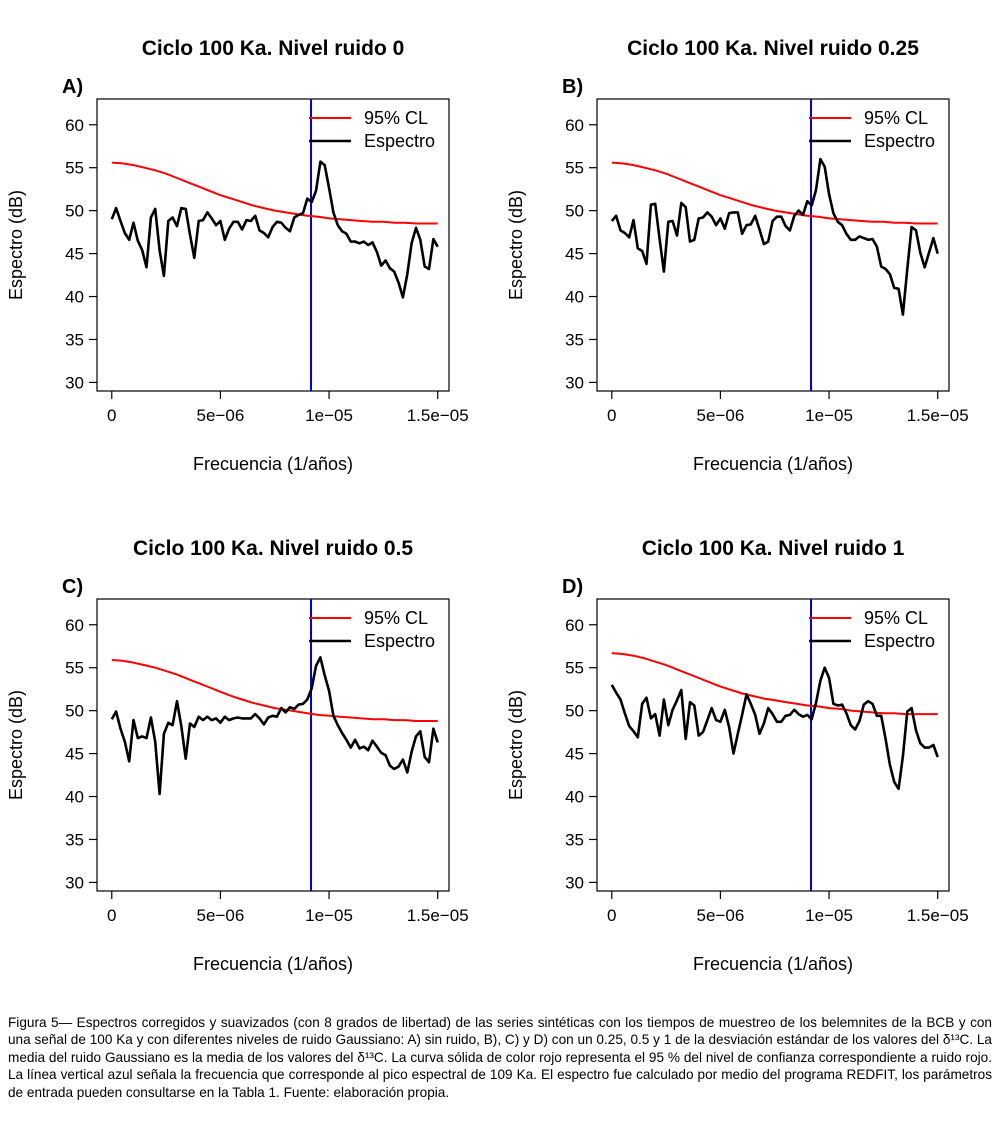 The image size is (1000, 1127). Describe the element at coordinates (273, 548) in the screenshot. I see `chart-title: Ciclo 100 Ka. Nivel ruido 0.5` at that location.